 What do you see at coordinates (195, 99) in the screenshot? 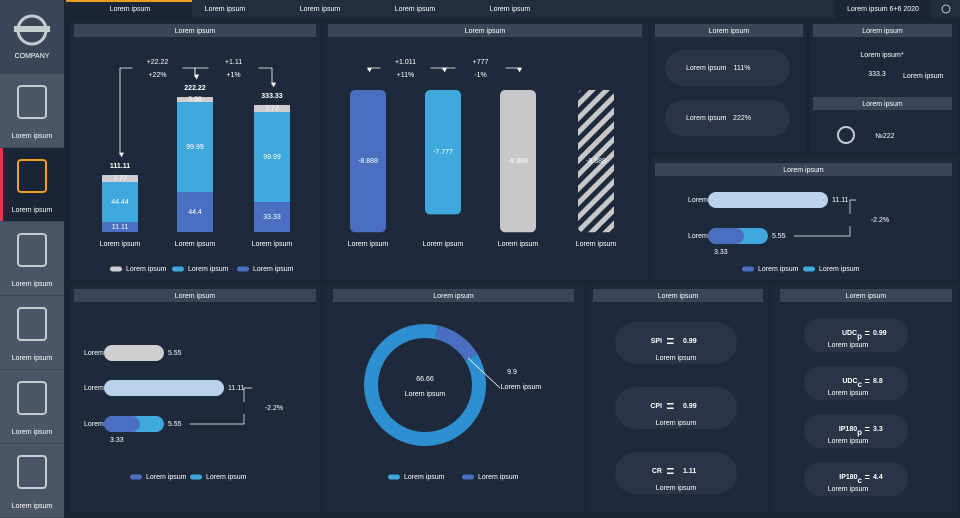
I see `segment-label: 5.55` at bounding box center [195, 99].